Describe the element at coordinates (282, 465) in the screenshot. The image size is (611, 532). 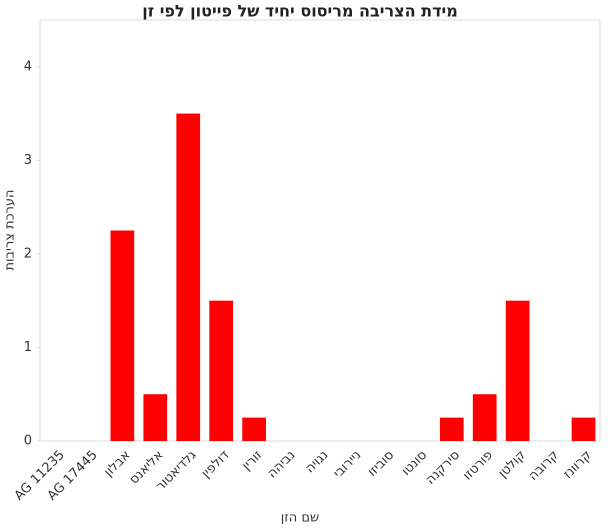
I see `x-tick-label: נביהה` at that location.